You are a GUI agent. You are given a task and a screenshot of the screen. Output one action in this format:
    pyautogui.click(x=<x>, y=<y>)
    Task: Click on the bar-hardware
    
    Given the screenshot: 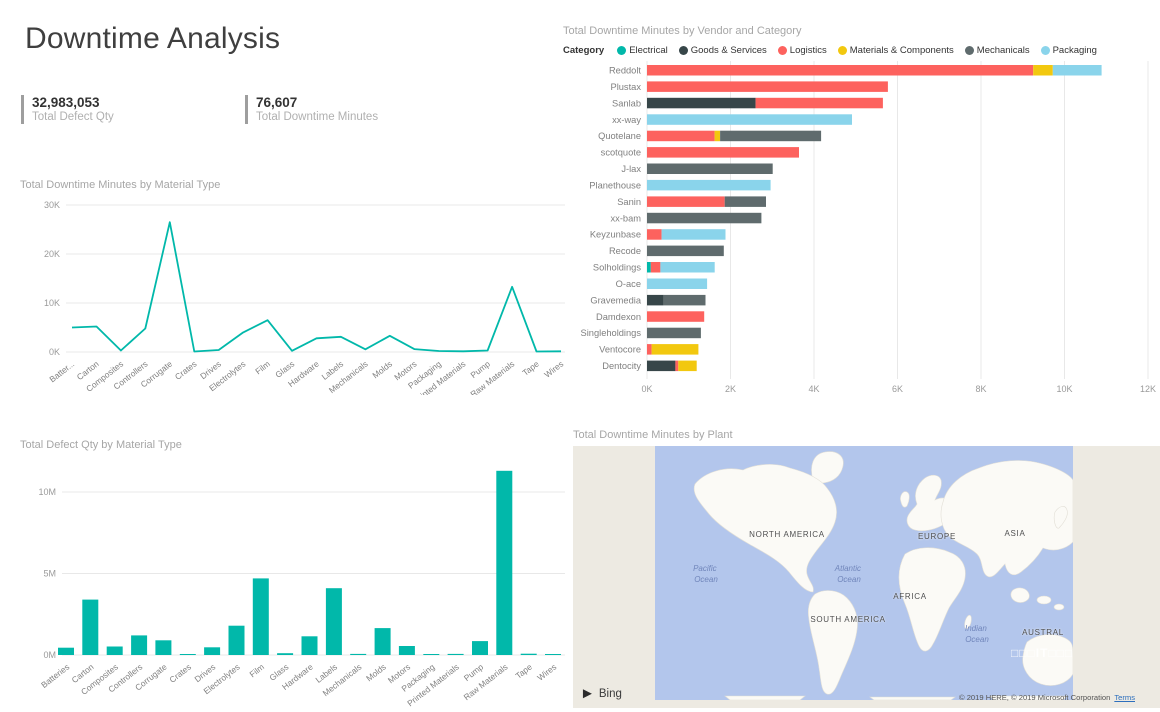 What is the action you would take?
    pyautogui.click(x=309, y=645)
    